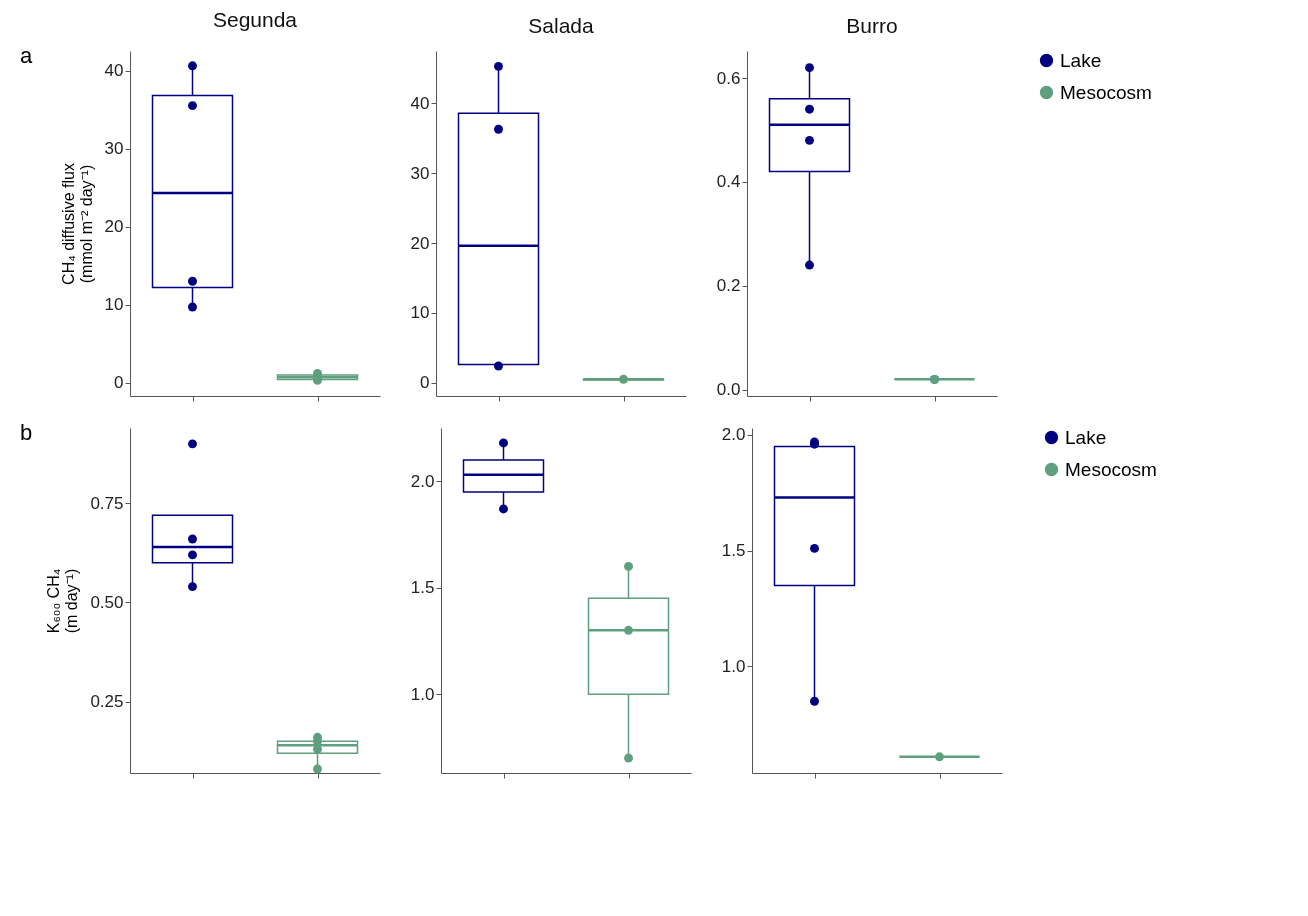 Image resolution: width=1308 pixels, height=916 pixels. I want to click on y-axis-title: K₆₀₀ CH₄ (m day⁻¹), so click(63, 601).